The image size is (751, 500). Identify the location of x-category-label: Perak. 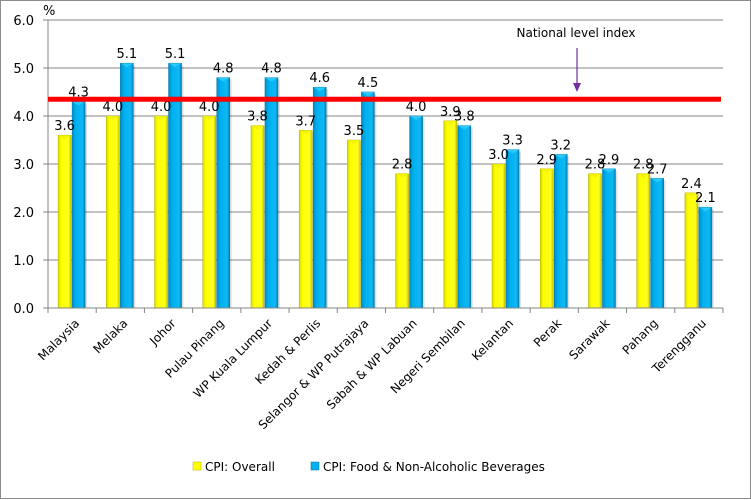
(548, 333).